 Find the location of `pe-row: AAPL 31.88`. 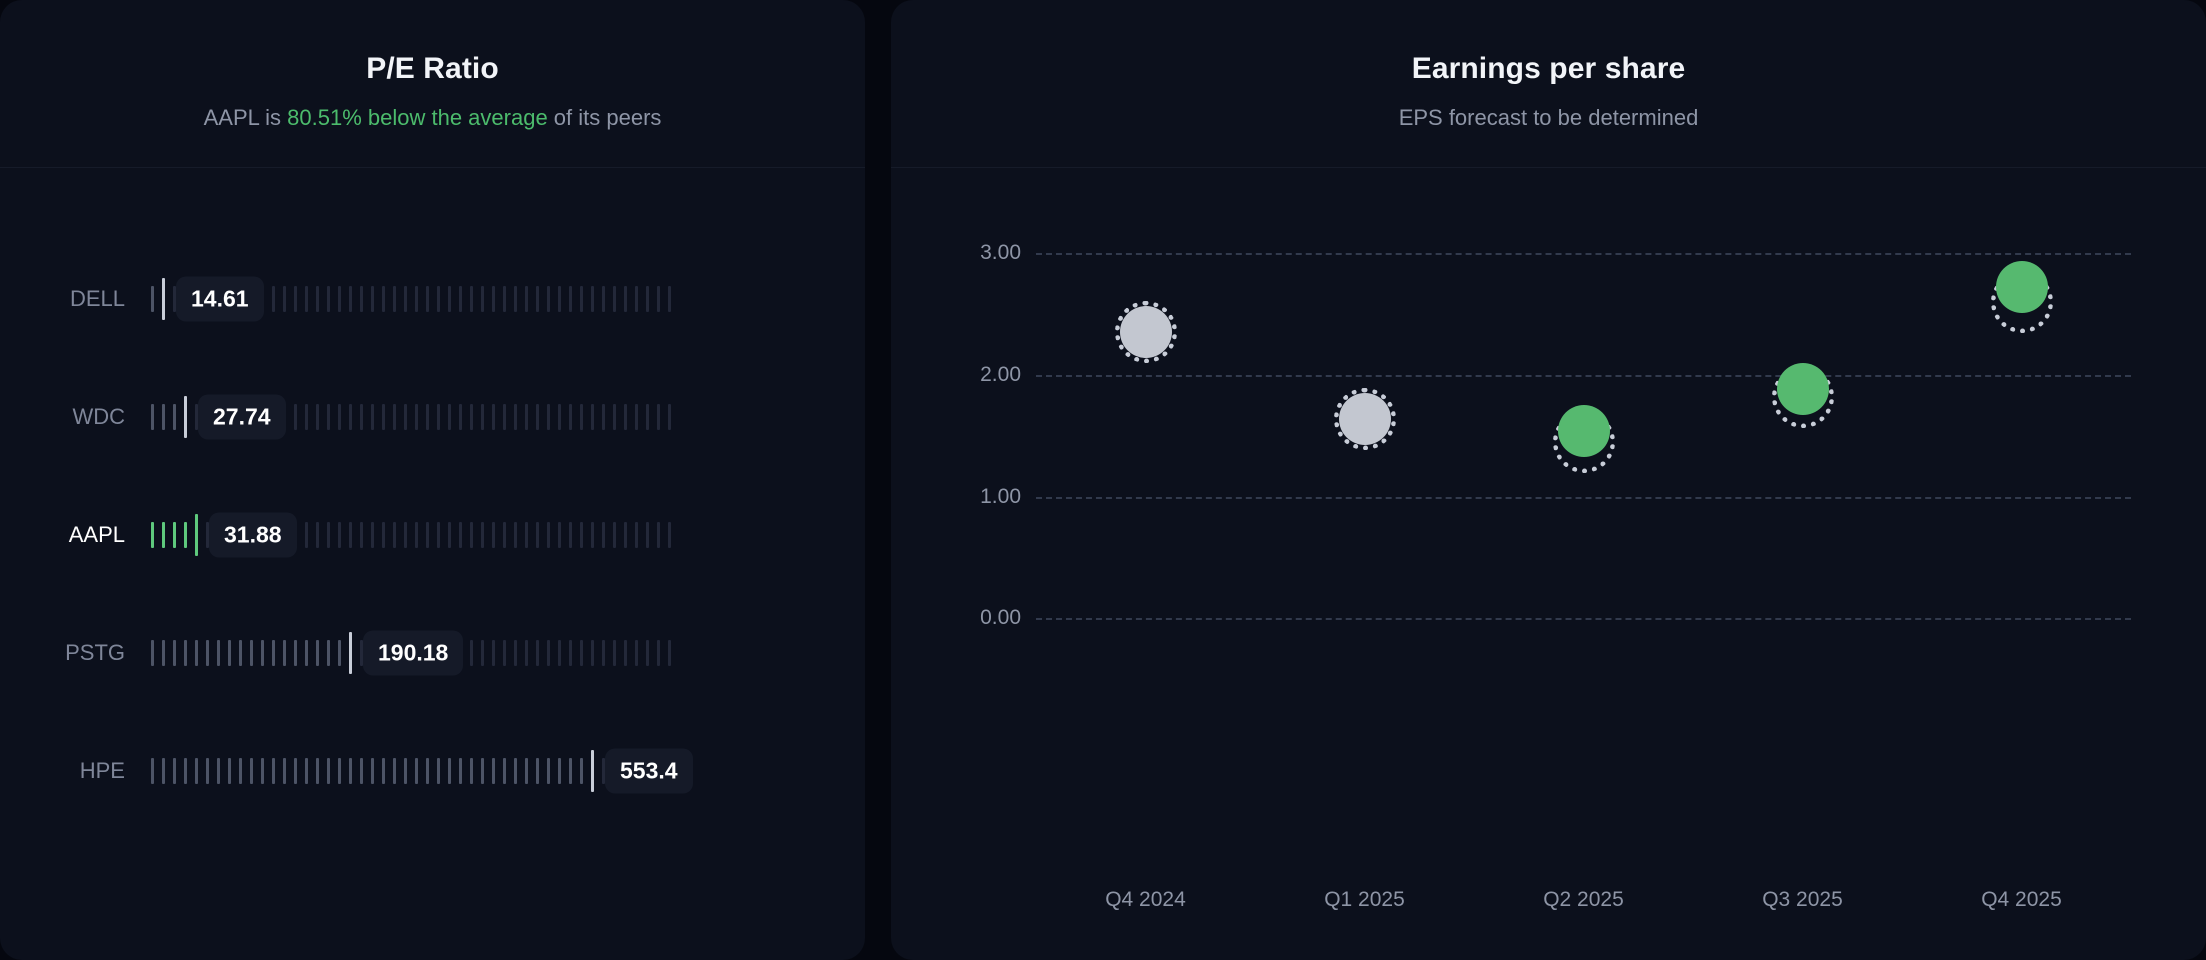

pe-row: AAPL 31.88 is located at coordinates (432, 535).